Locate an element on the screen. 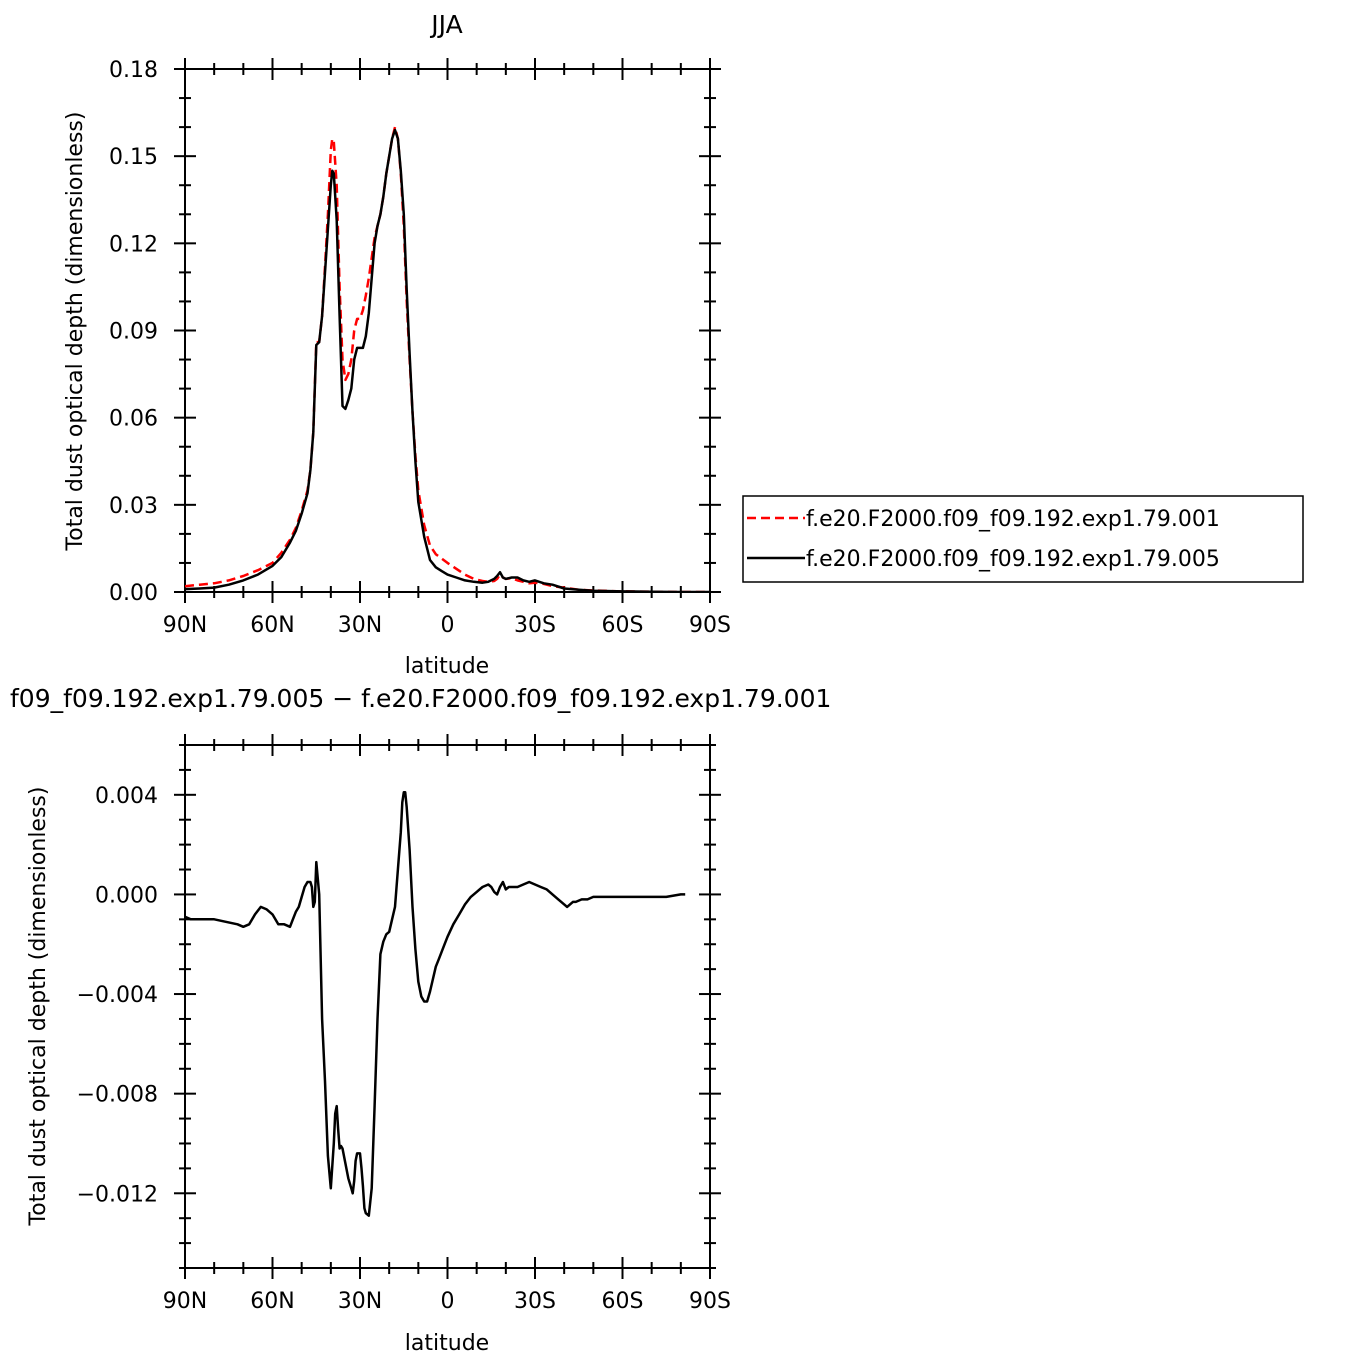 This screenshot has width=1366, height=1363. bottom-y-tick-label: −0.008 is located at coordinates (117, 1095).